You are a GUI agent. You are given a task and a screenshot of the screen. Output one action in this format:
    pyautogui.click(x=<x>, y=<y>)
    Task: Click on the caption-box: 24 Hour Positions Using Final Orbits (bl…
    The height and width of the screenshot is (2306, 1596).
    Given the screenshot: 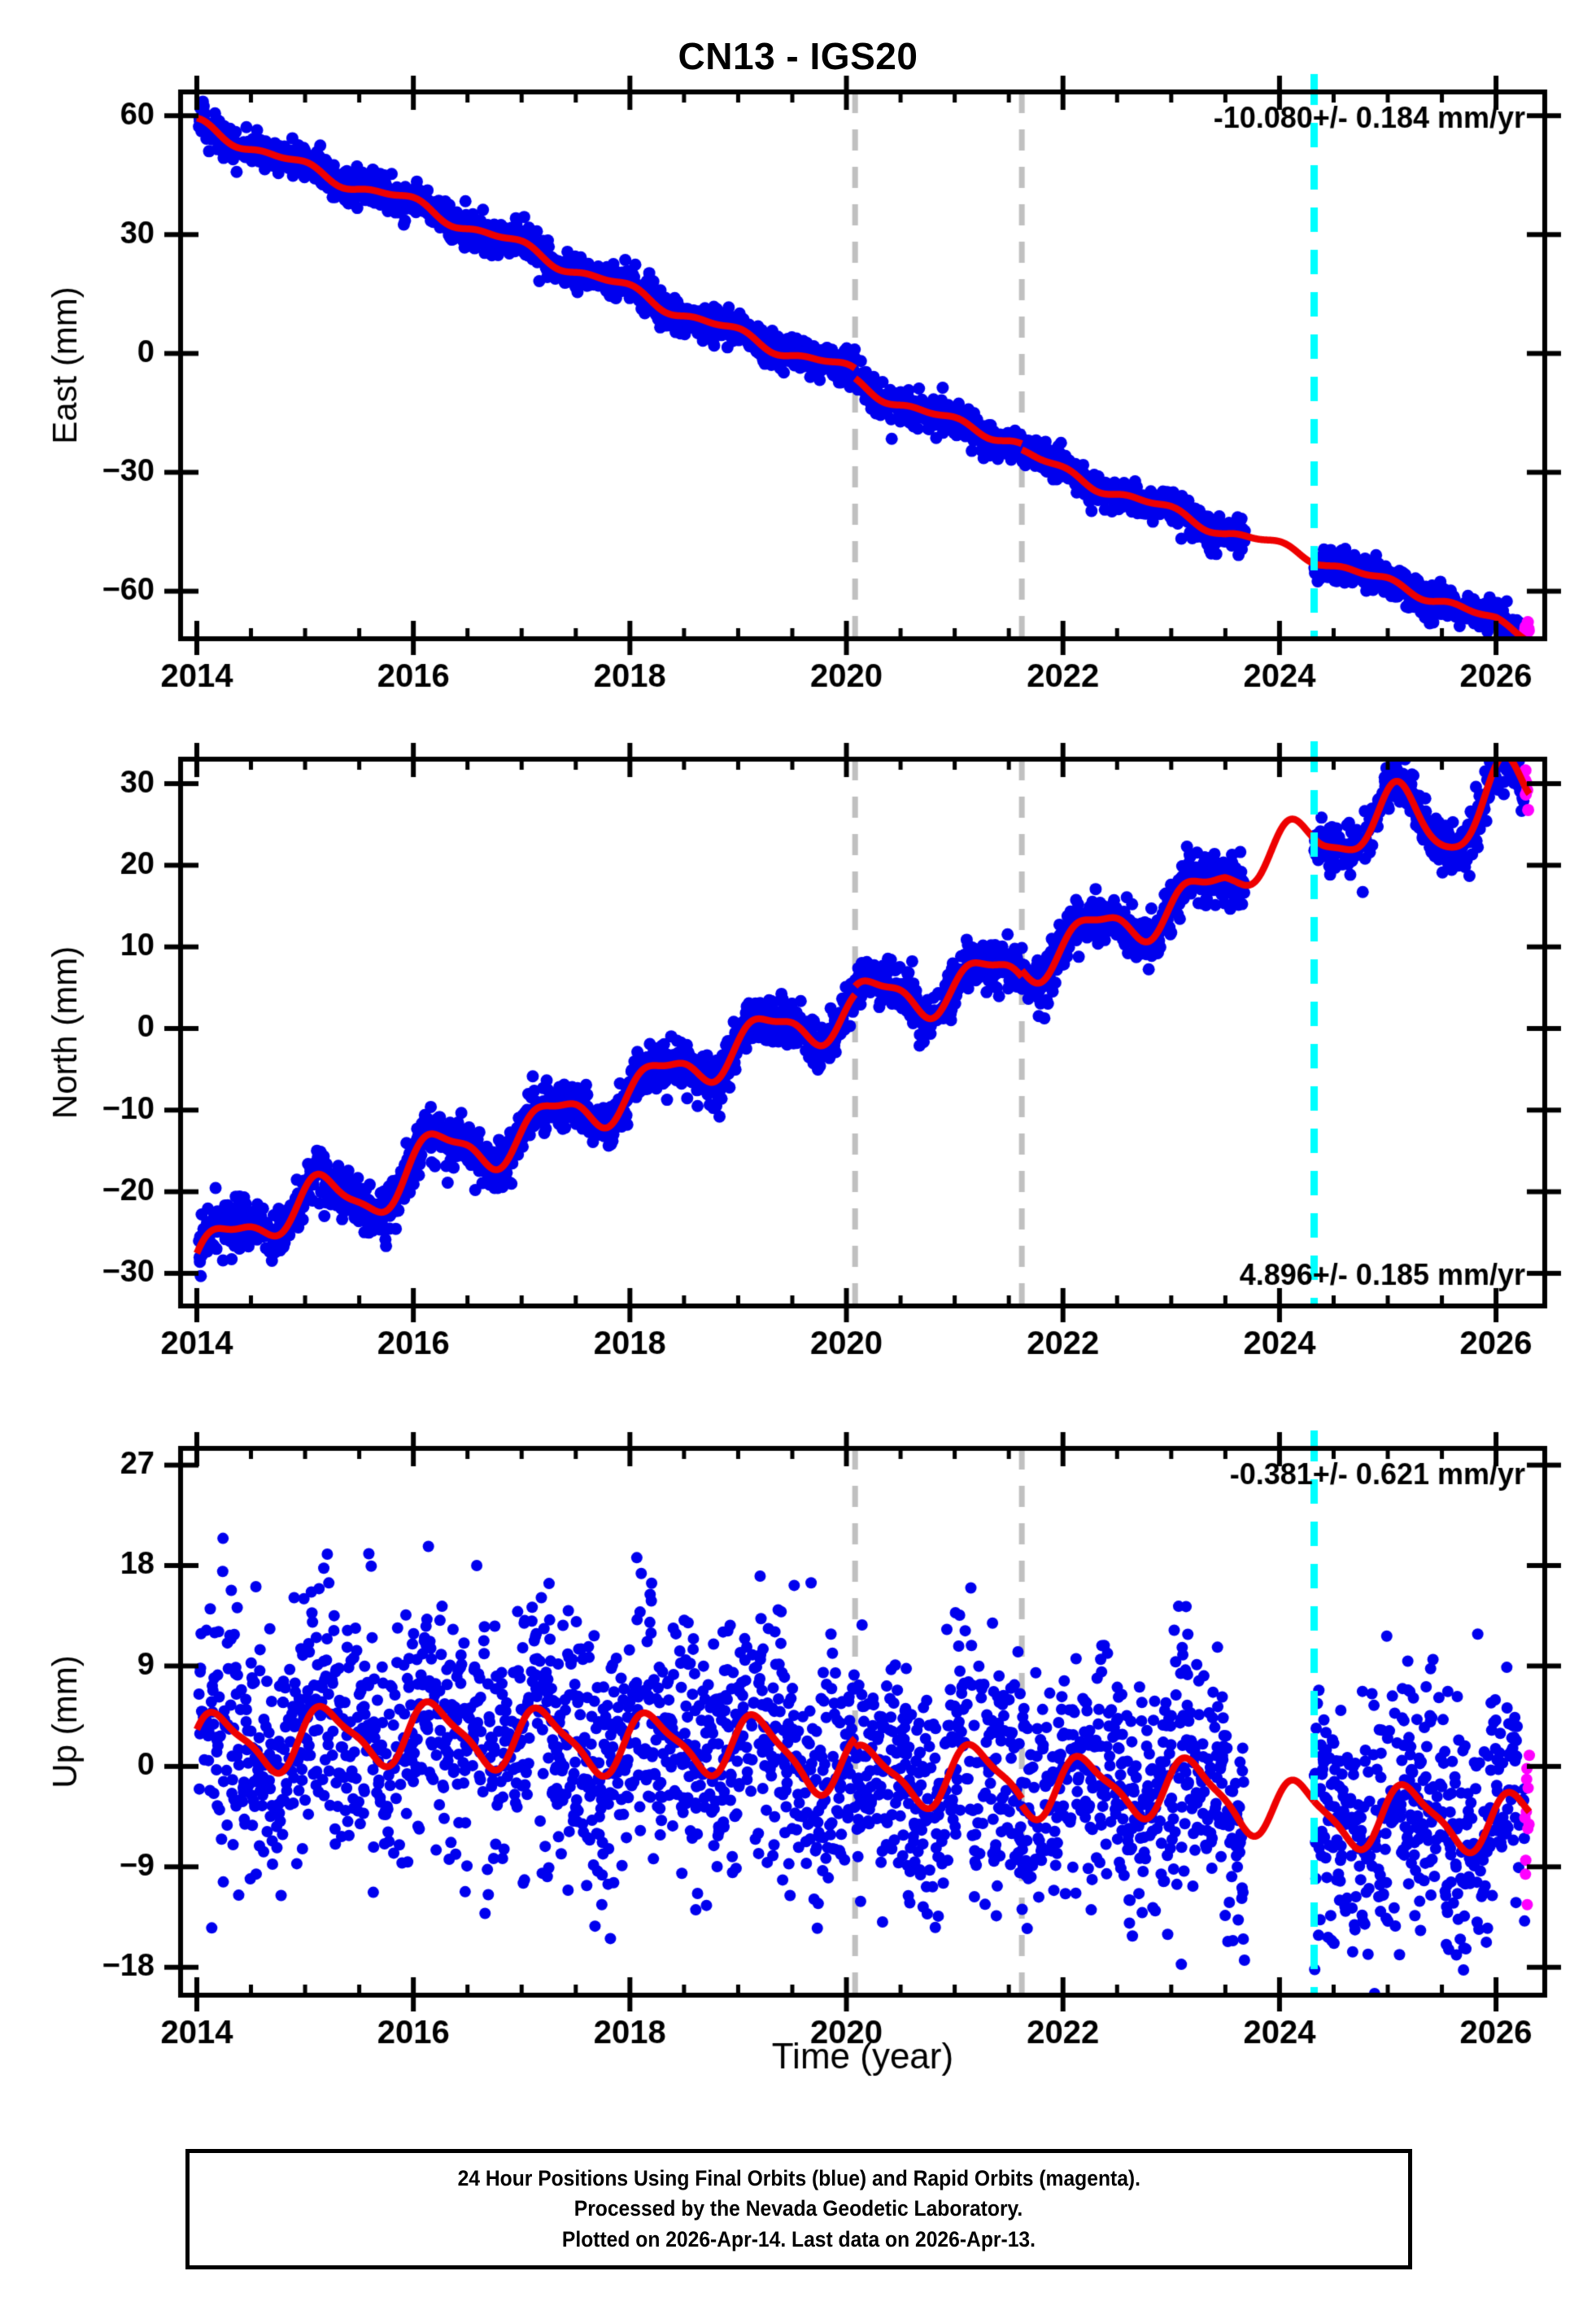 What is the action you would take?
    pyautogui.click(x=798, y=2209)
    